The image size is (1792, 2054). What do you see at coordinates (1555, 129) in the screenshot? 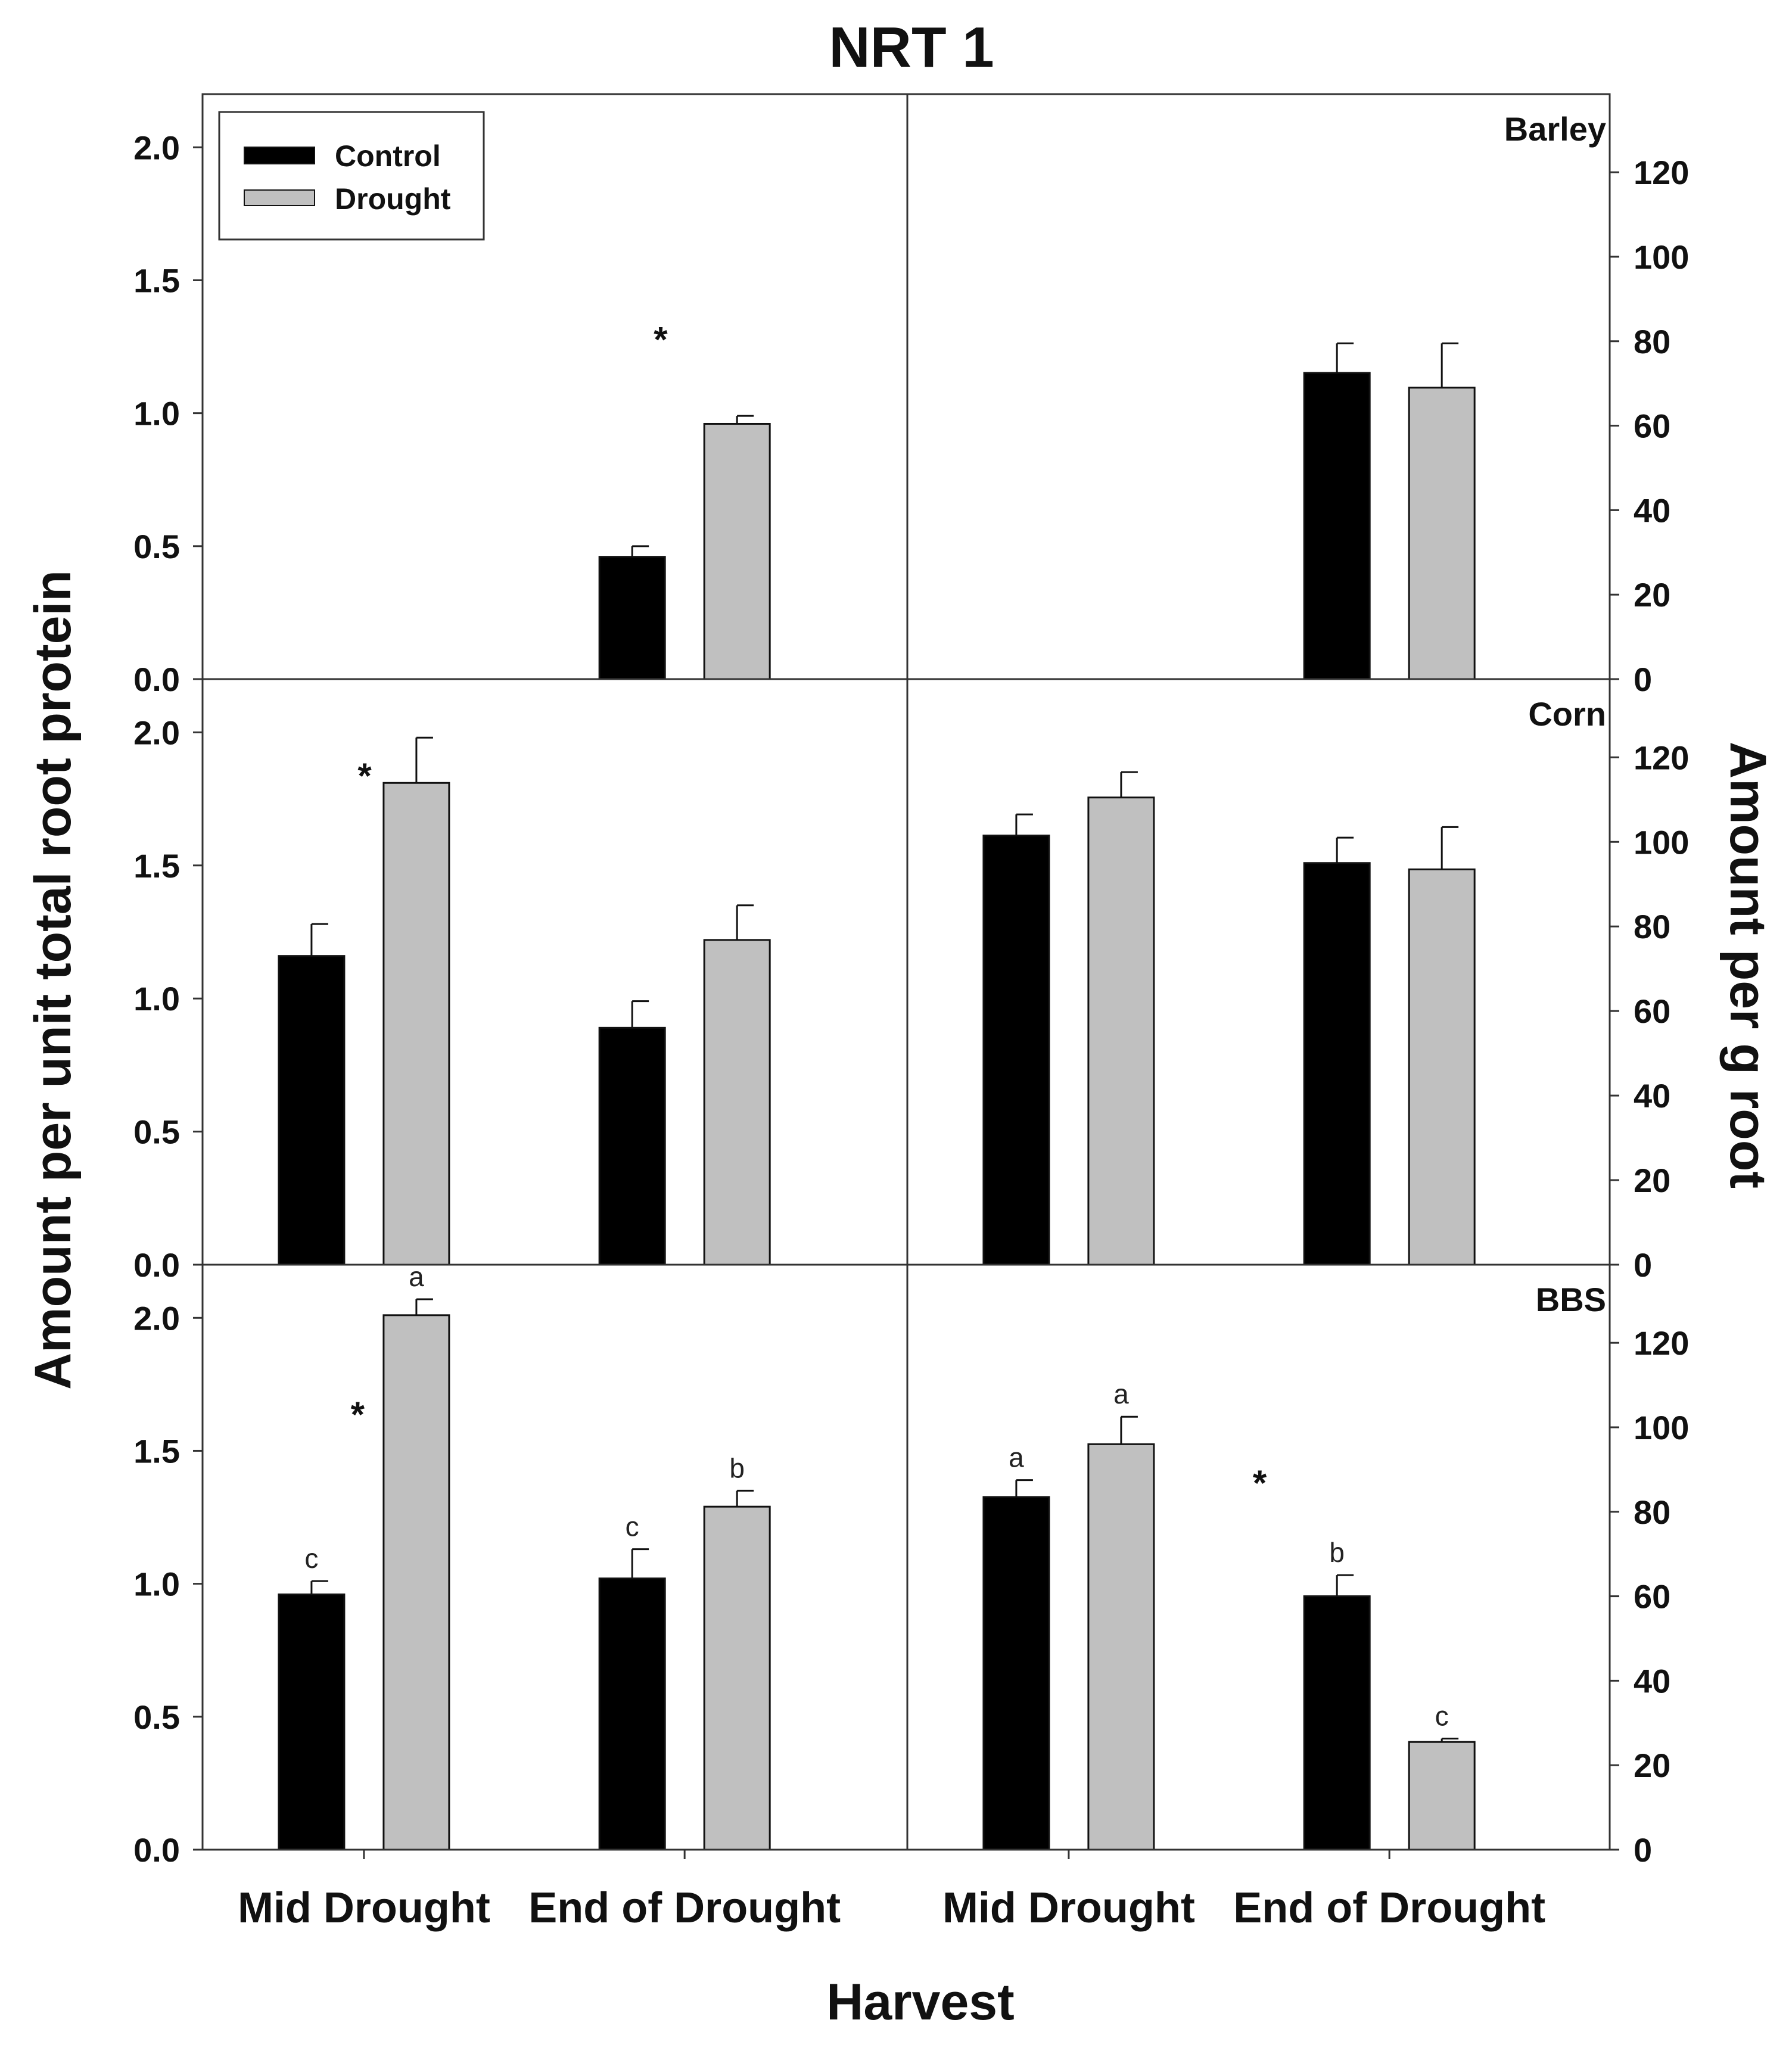
I see `panel-label-barley: Barley` at bounding box center [1555, 129].